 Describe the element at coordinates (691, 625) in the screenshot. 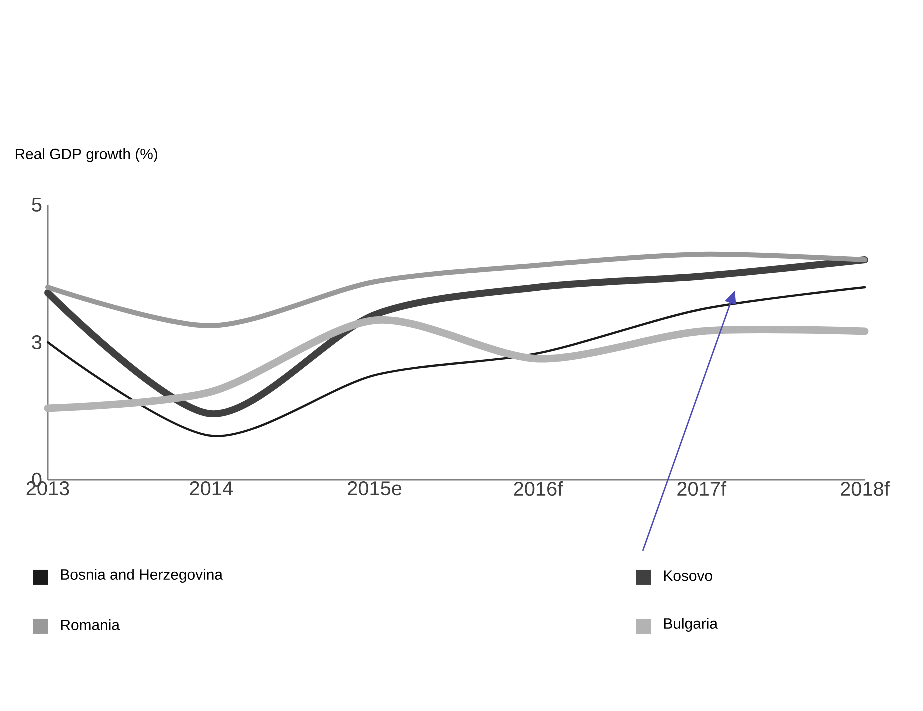

I see `legend-label: Bulgaria` at that location.